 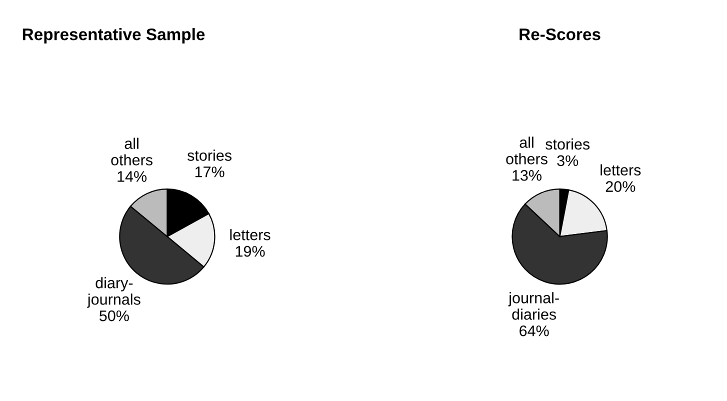 I want to click on data-label: 13%, so click(x=527, y=175).